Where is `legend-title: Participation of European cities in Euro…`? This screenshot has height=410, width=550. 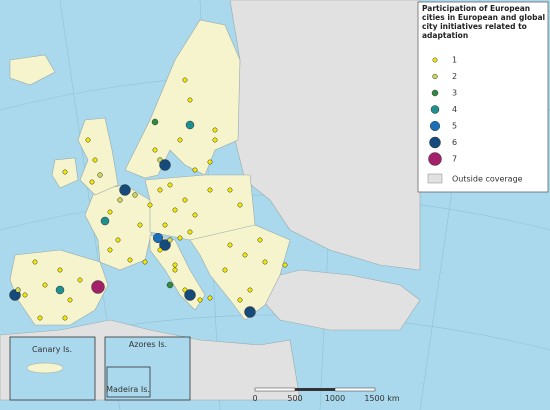
legend-title: Participation of European cities in Euro… is located at coordinates (484, 22).